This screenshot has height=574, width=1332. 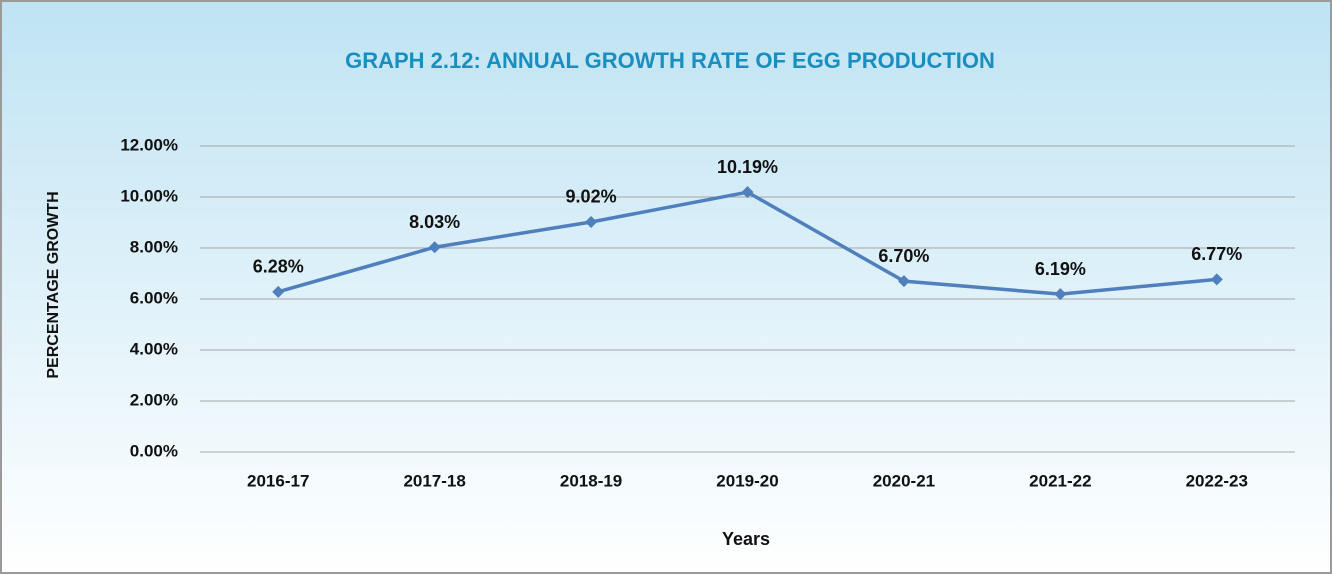 I want to click on data-label: 9.02%, so click(x=591, y=197).